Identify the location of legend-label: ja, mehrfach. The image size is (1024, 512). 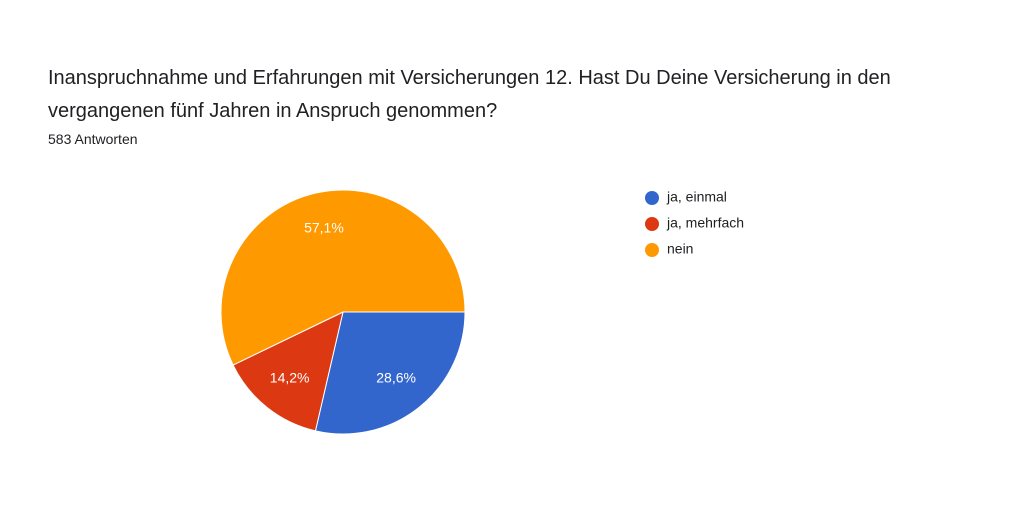
(705, 223).